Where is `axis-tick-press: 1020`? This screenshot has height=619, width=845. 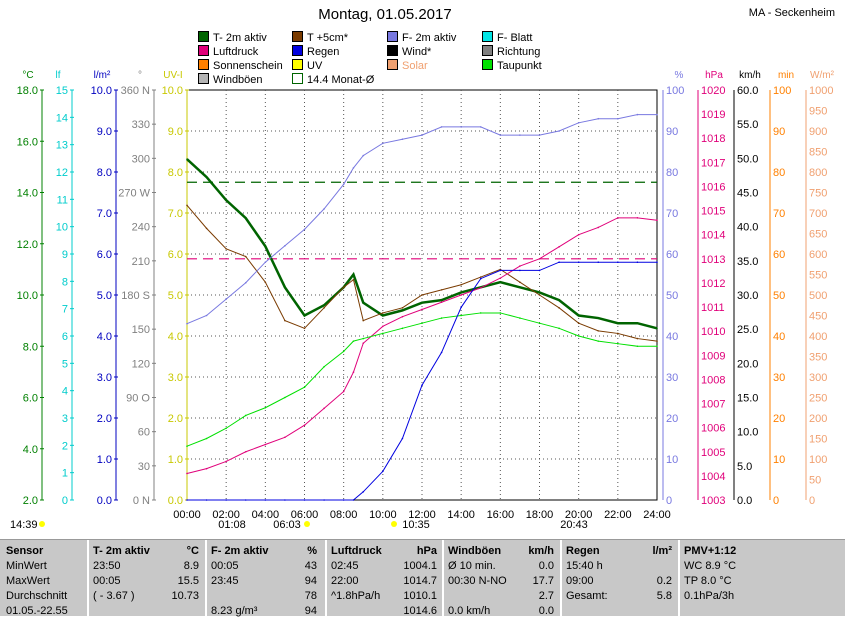 axis-tick-press: 1020 is located at coordinates (713, 91).